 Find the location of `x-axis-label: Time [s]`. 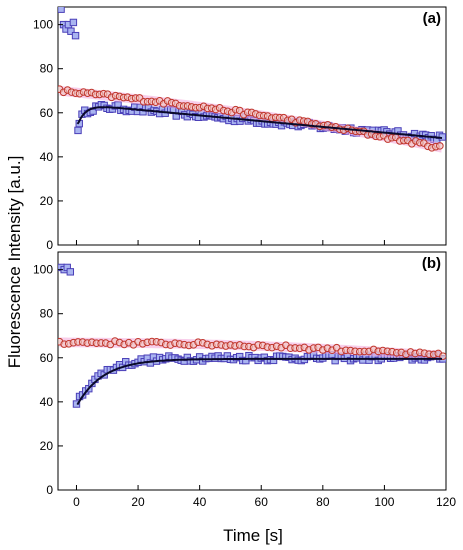

x-axis-label: Time [s] is located at coordinates (253, 535).